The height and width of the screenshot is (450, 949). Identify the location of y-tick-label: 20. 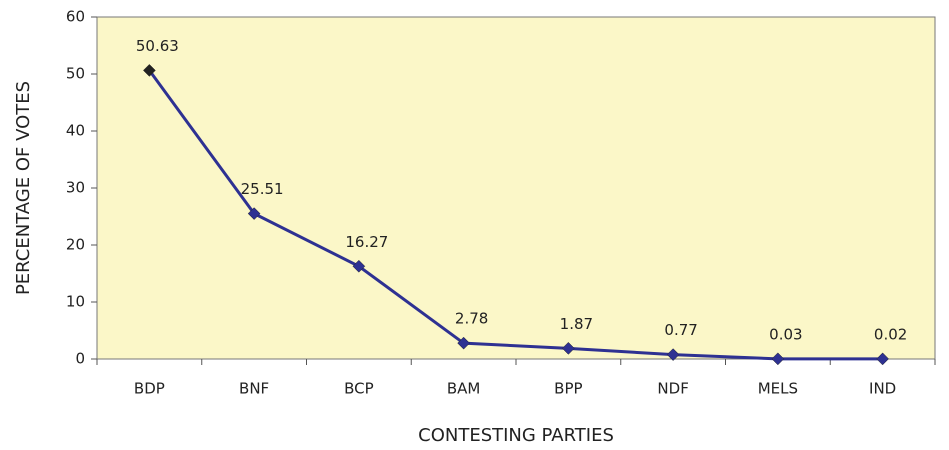
(75, 245).